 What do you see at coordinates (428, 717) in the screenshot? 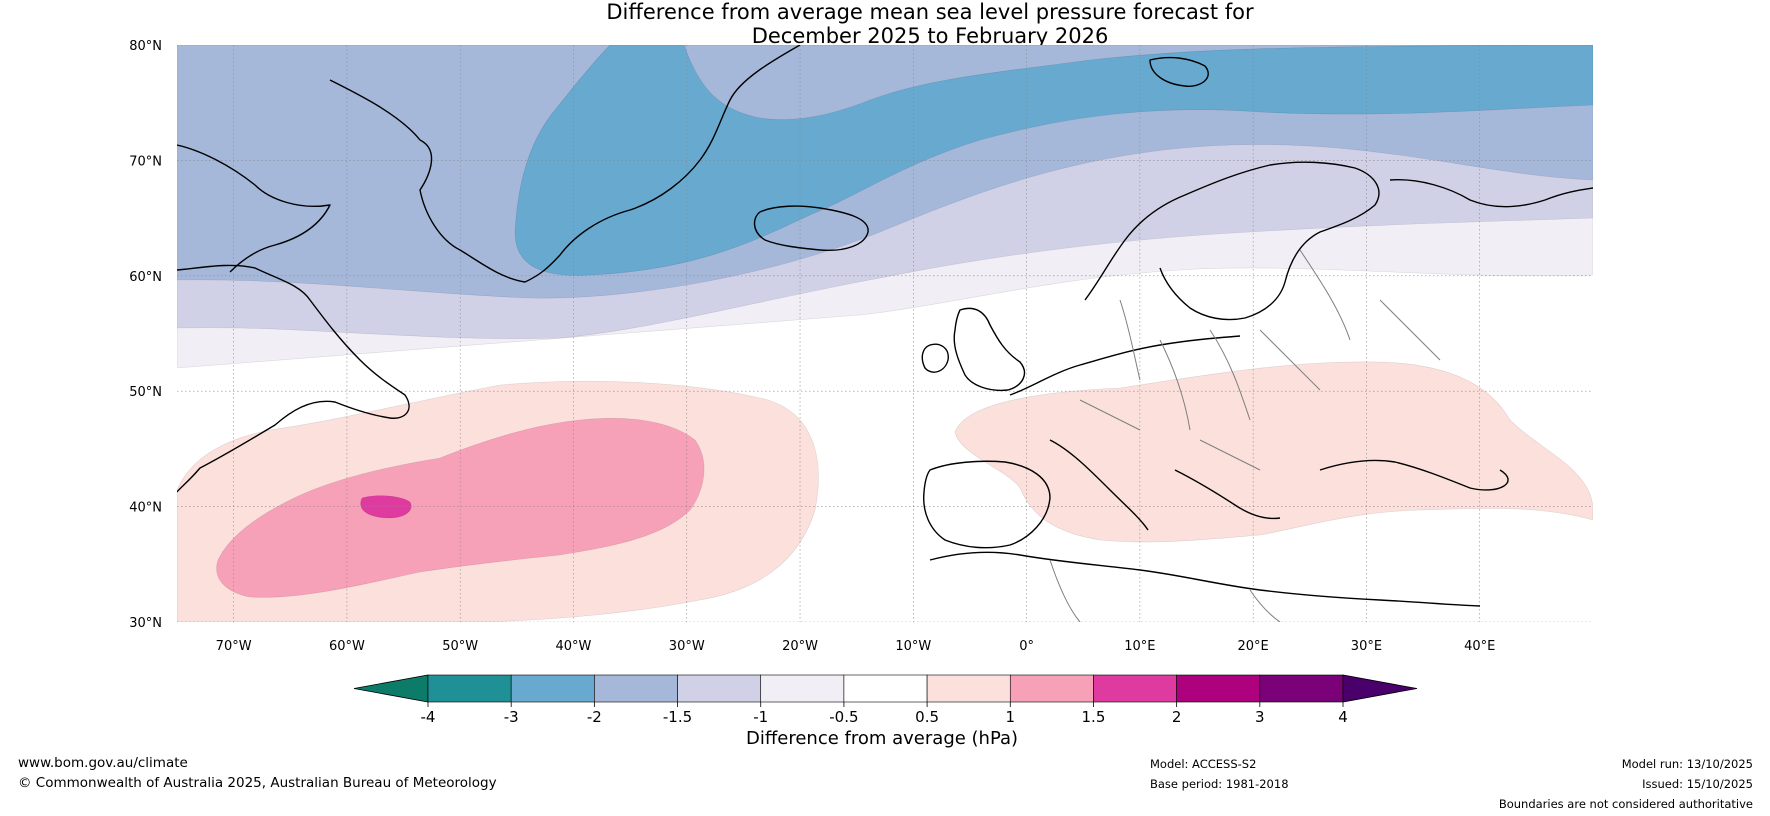
I see `colorbar-tick-label: -4` at bounding box center [428, 717].